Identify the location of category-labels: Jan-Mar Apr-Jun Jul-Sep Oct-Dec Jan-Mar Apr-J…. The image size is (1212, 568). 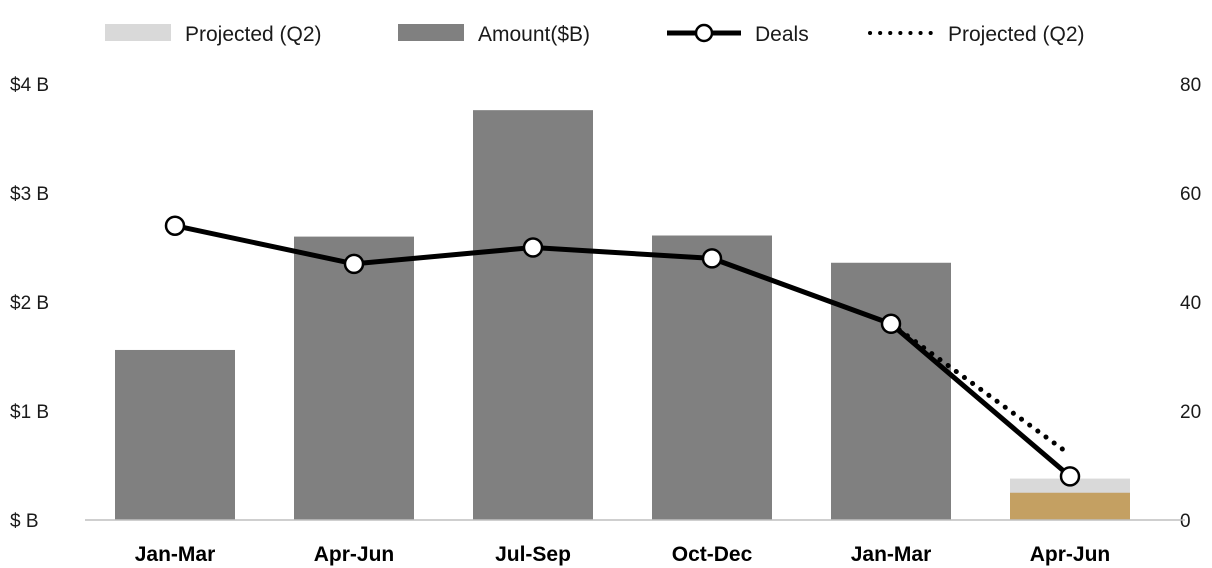
(623, 554).